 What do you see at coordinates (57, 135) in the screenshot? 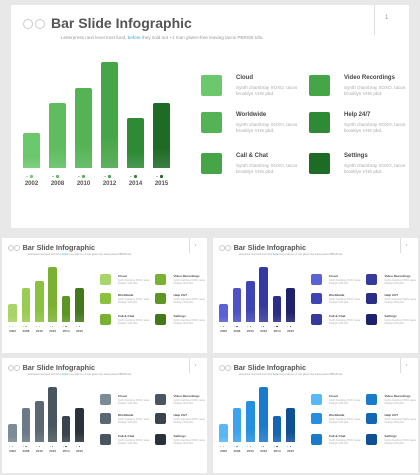
I see `chart-bar-2008` at bounding box center [57, 135].